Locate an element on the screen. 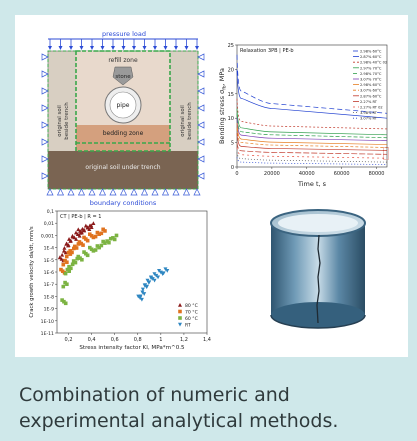 The height and width of the screenshot is (441, 417). crack-xtick-label: 0,6 is located at coordinates (115, 340).